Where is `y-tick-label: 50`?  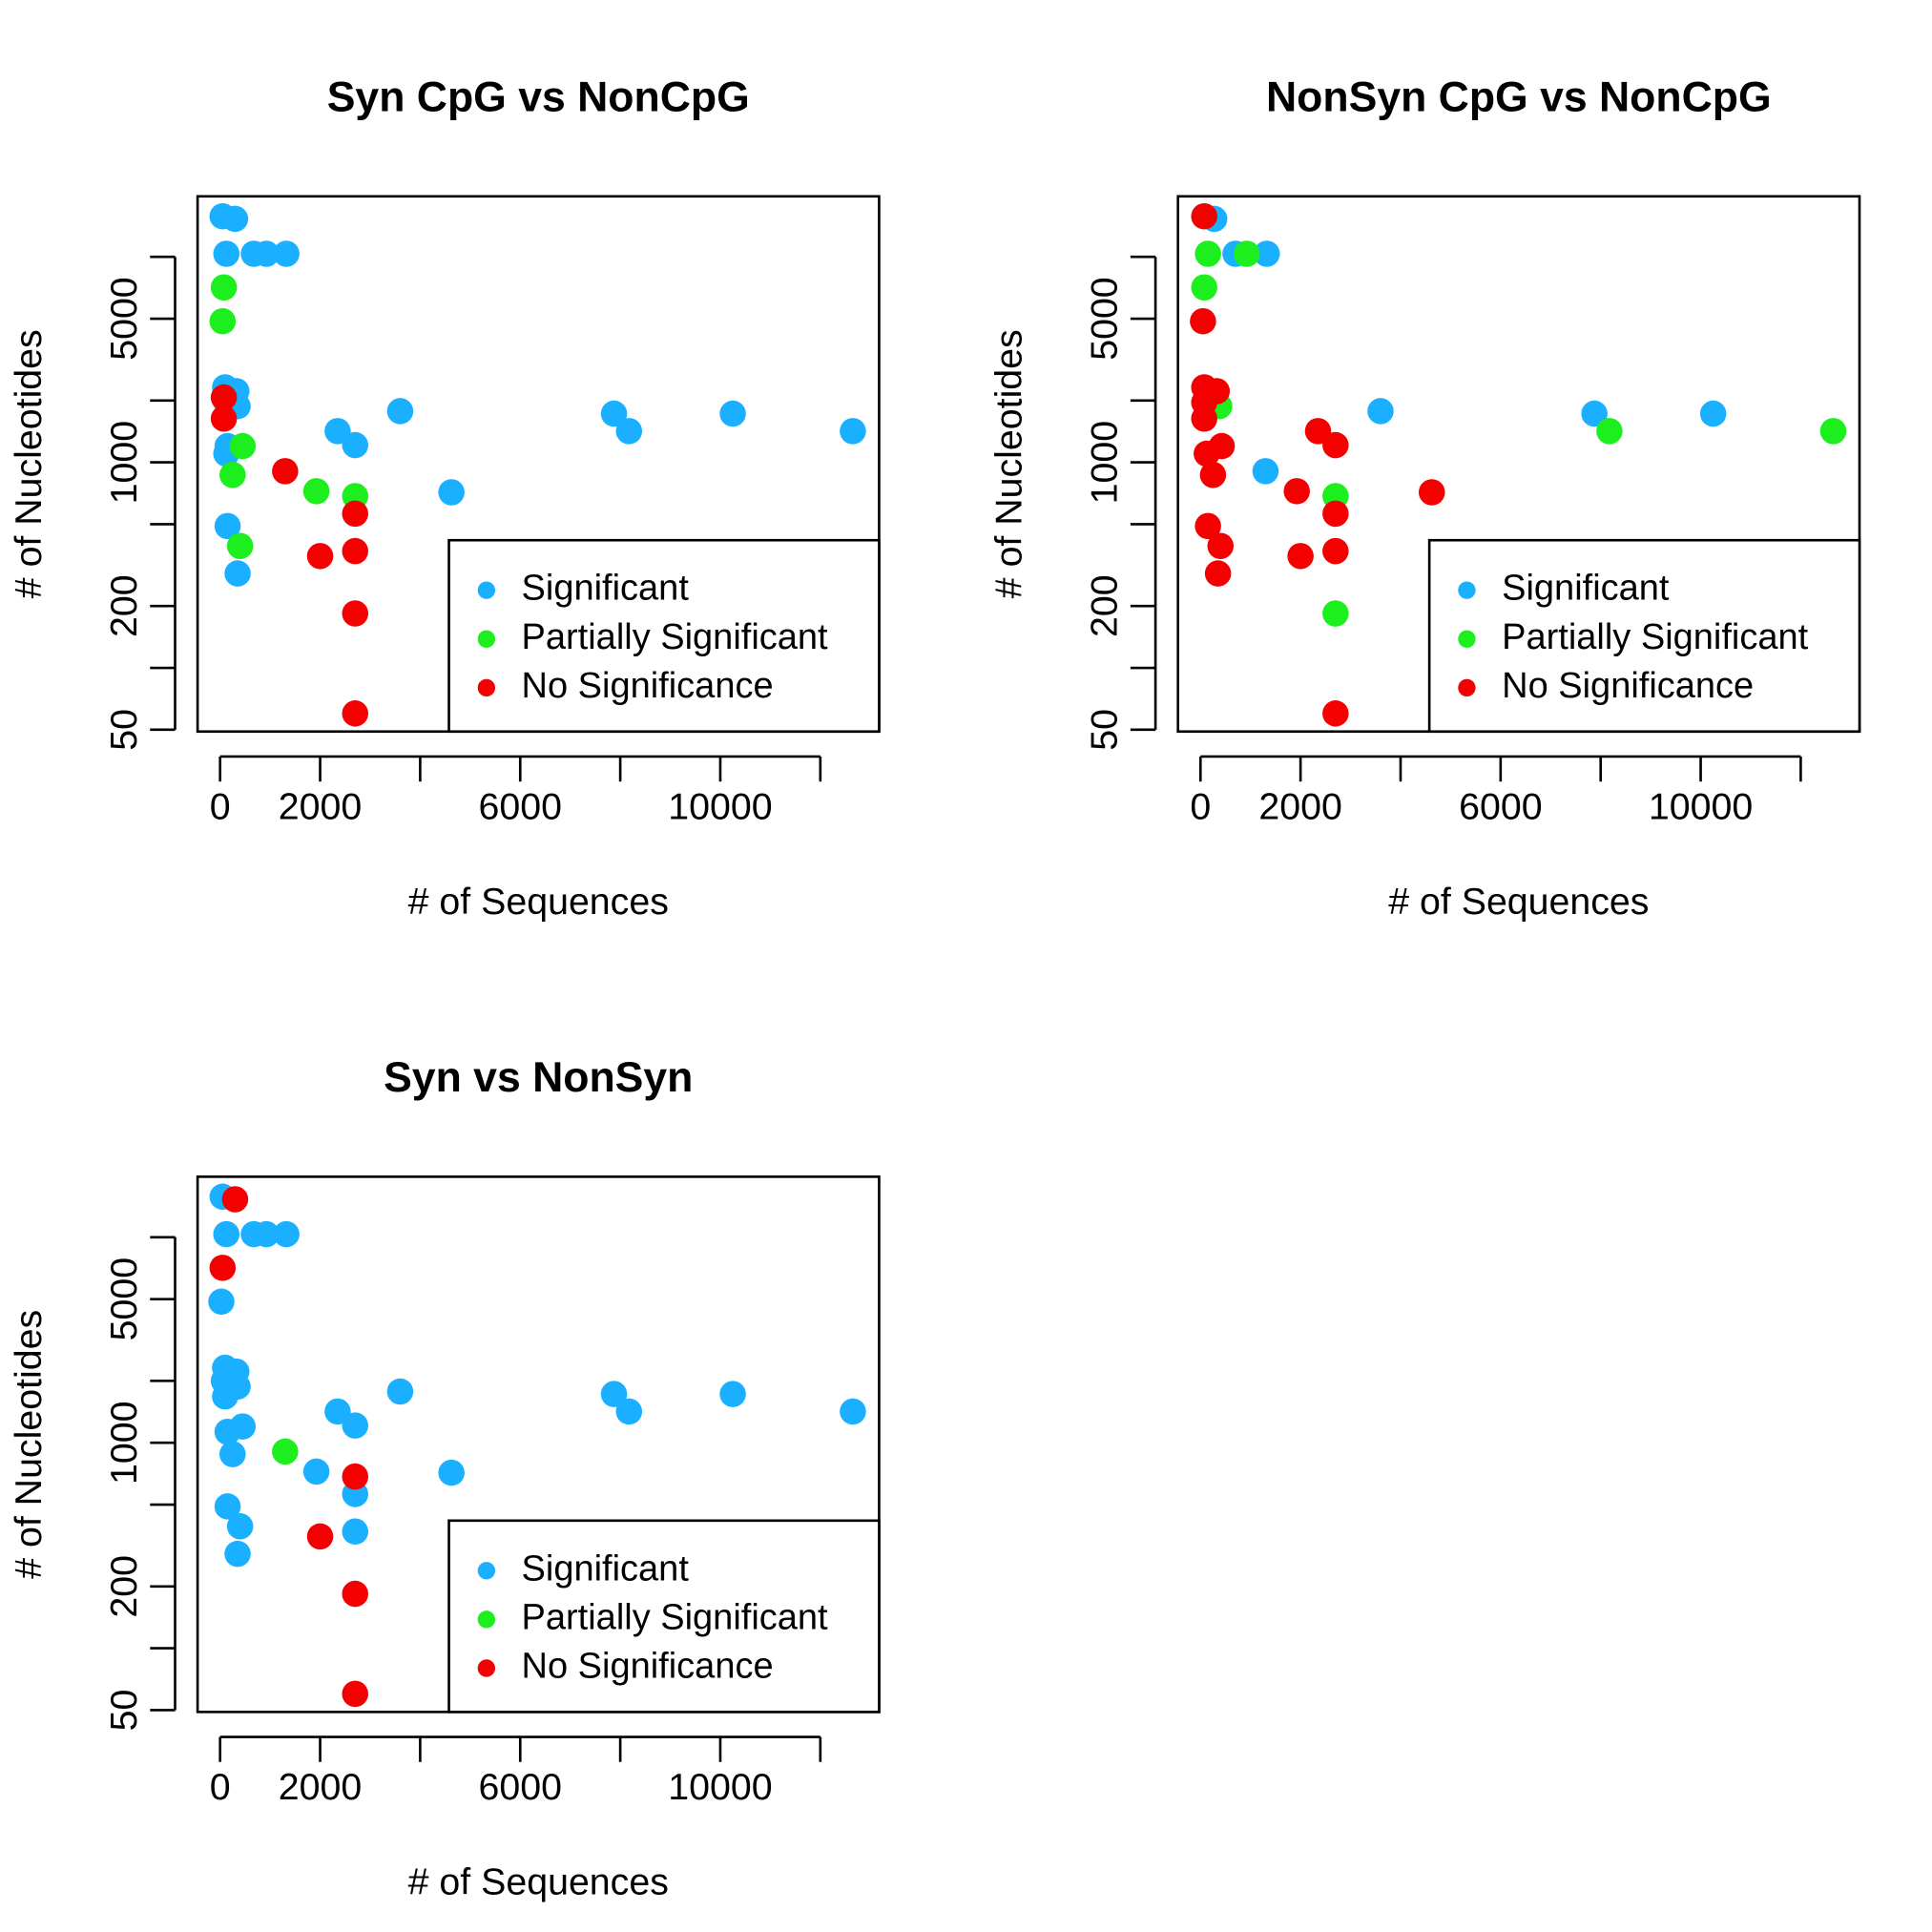
y-tick-label: 50 is located at coordinates (124, 730).